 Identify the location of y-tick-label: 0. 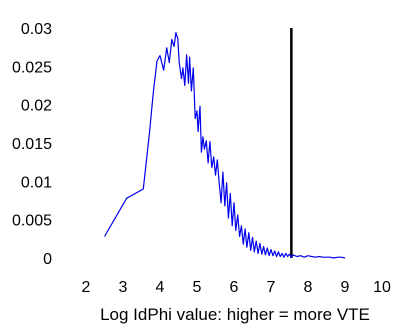
(47, 259).